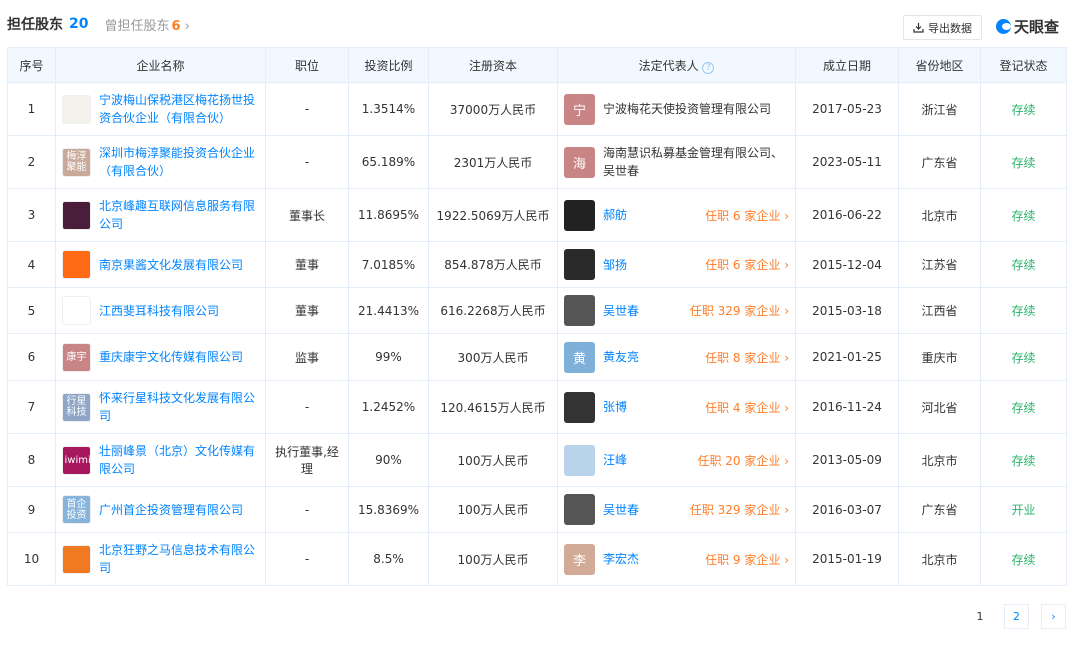  What do you see at coordinates (177, 162) in the screenshot?
I see `company-name-link: 深圳市梅淳聚能投资合伙企业（有限合伙）` at bounding box center [177, 162].